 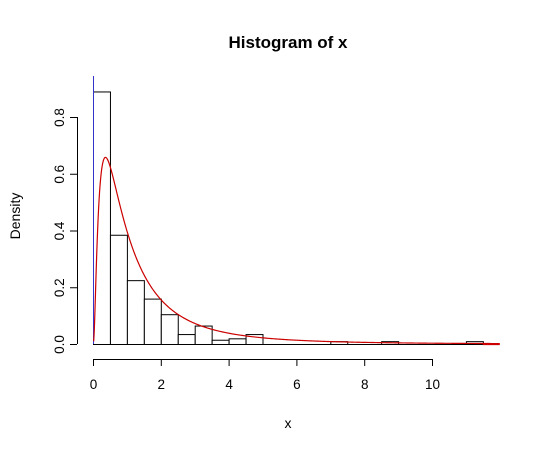 I want to click on chart-title: Histogram of x, so click(x=288, y=42).